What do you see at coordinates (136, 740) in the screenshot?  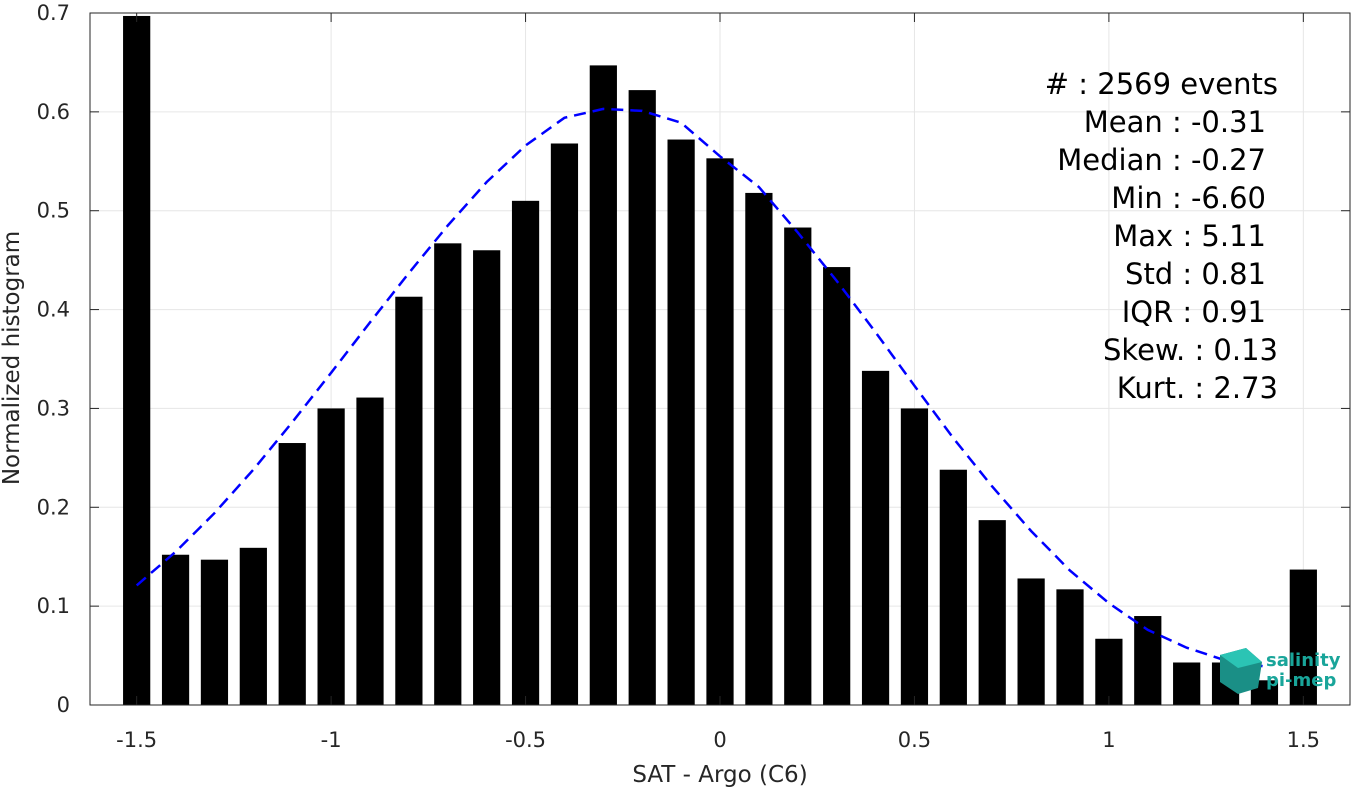 I see `x-tick-label: -1.5` at bounding box center [136, 740].